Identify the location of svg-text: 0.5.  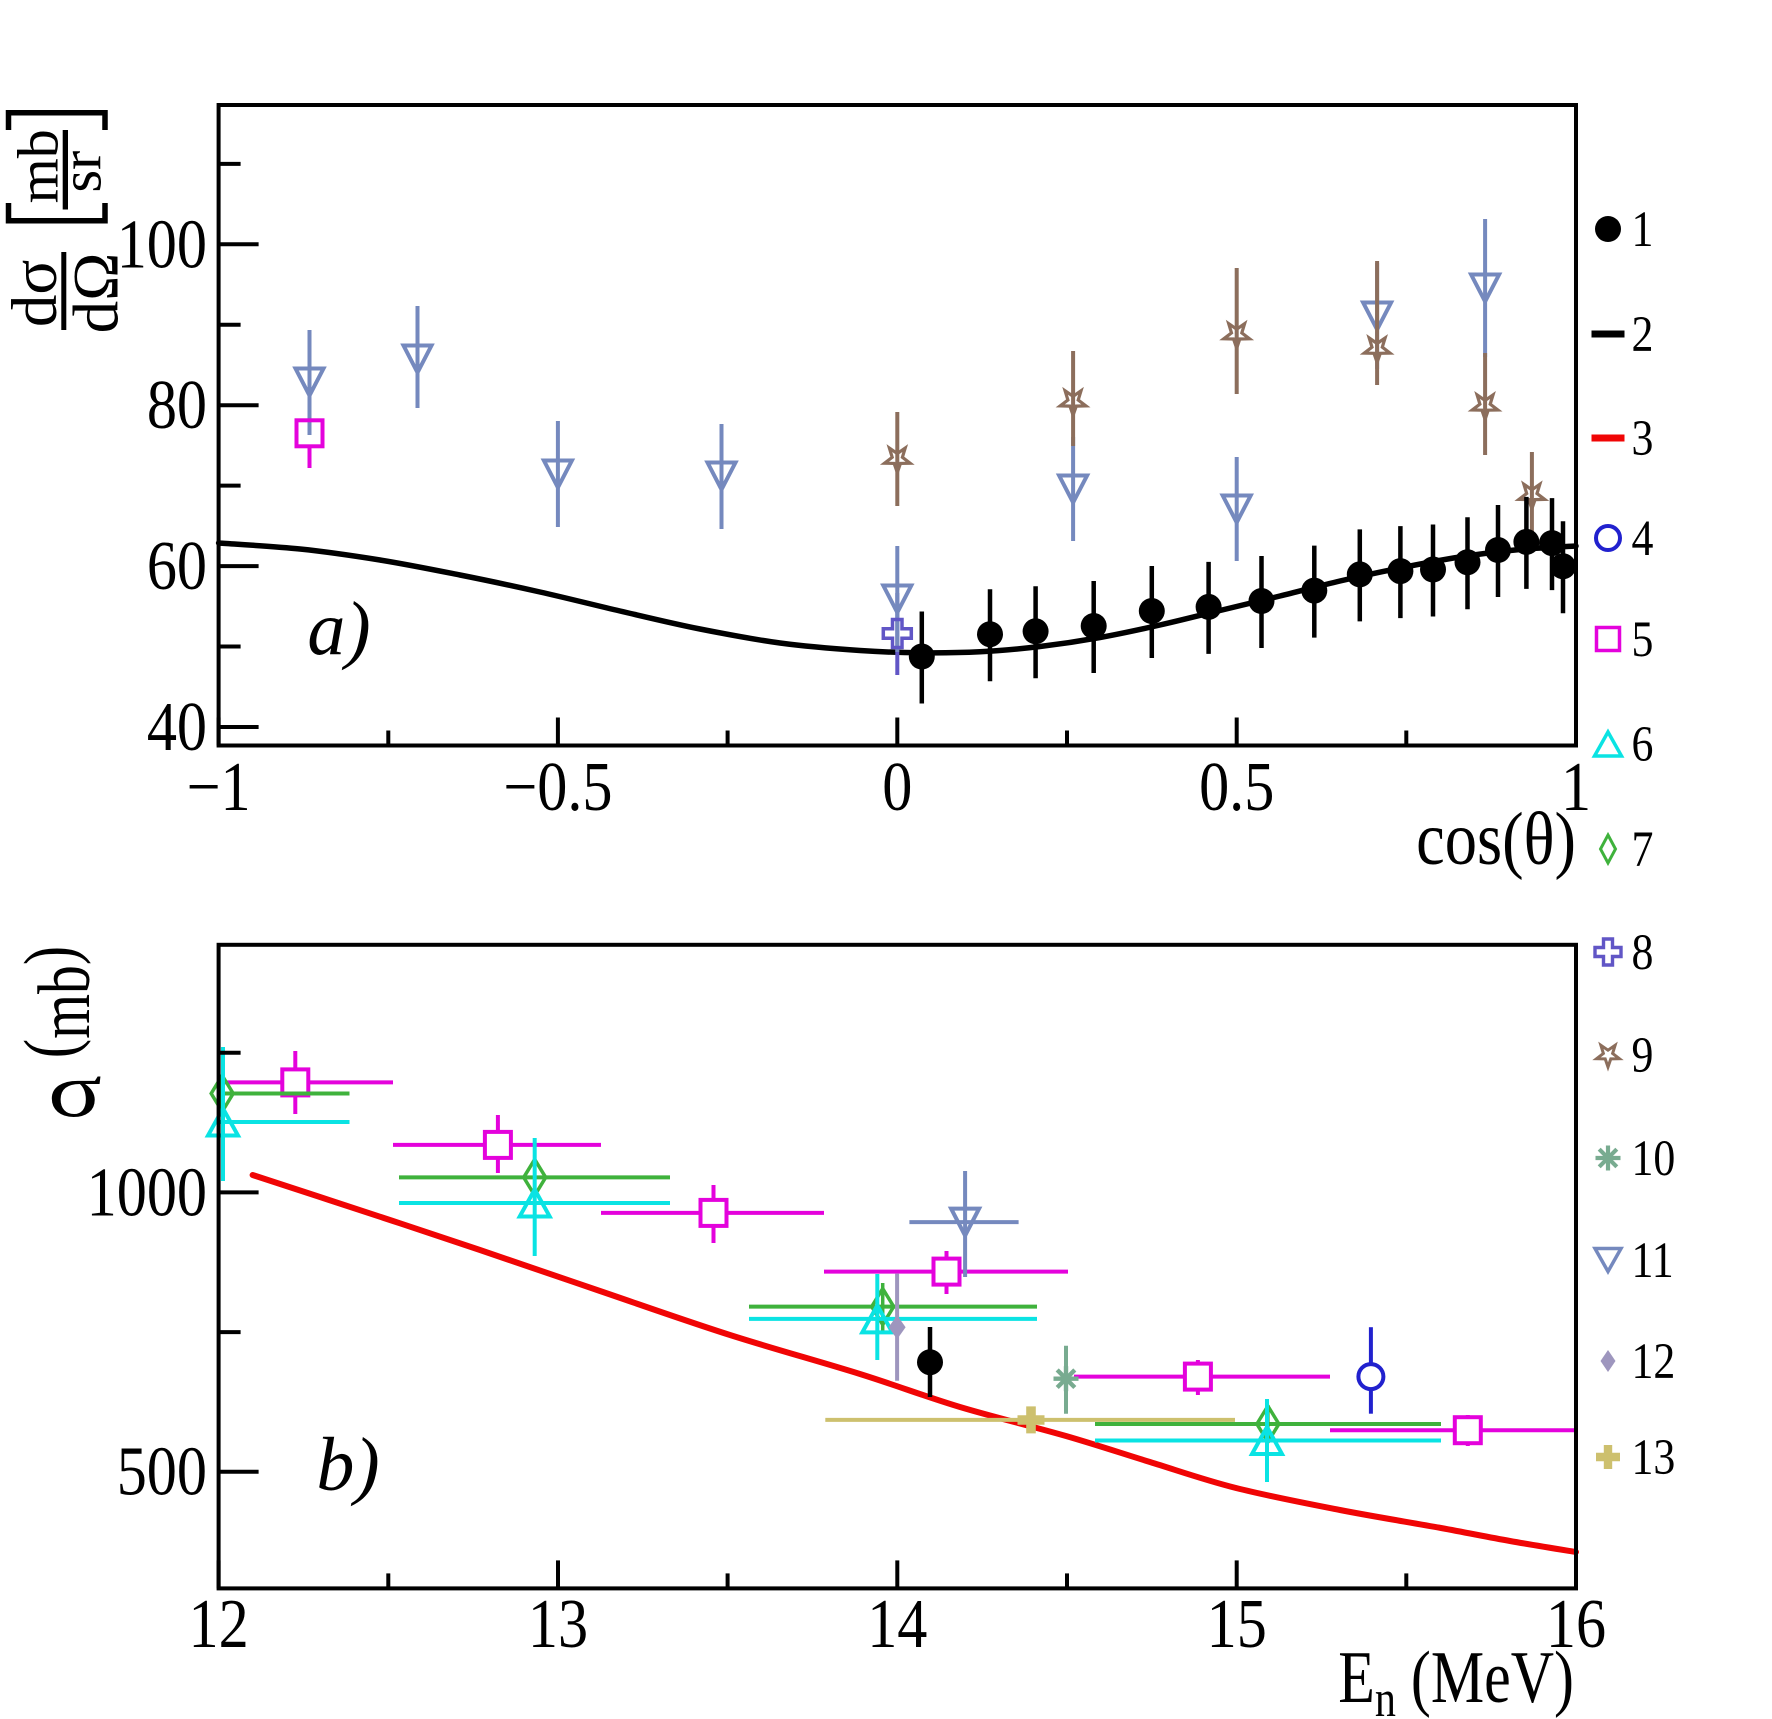
(1236, 787).